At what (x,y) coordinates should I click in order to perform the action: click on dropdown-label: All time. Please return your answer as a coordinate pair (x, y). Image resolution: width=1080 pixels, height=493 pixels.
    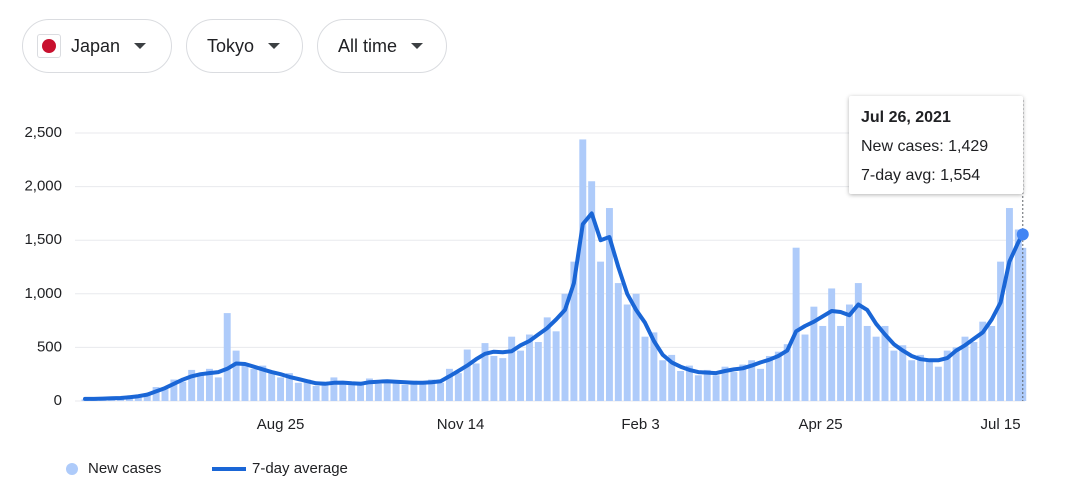
    Looking at the image, I should click on (368, 45).